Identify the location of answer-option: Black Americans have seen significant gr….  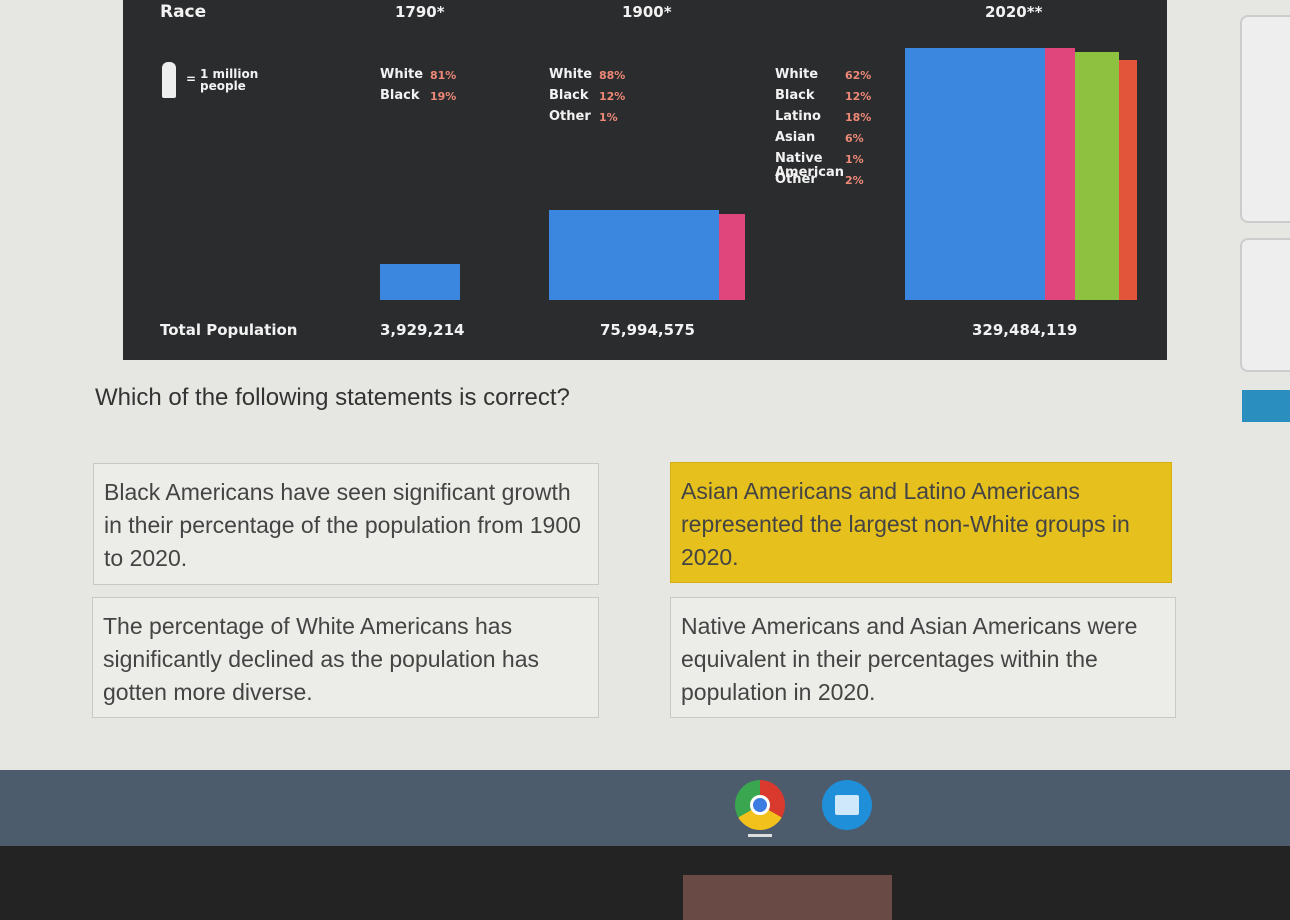
(346, 524).